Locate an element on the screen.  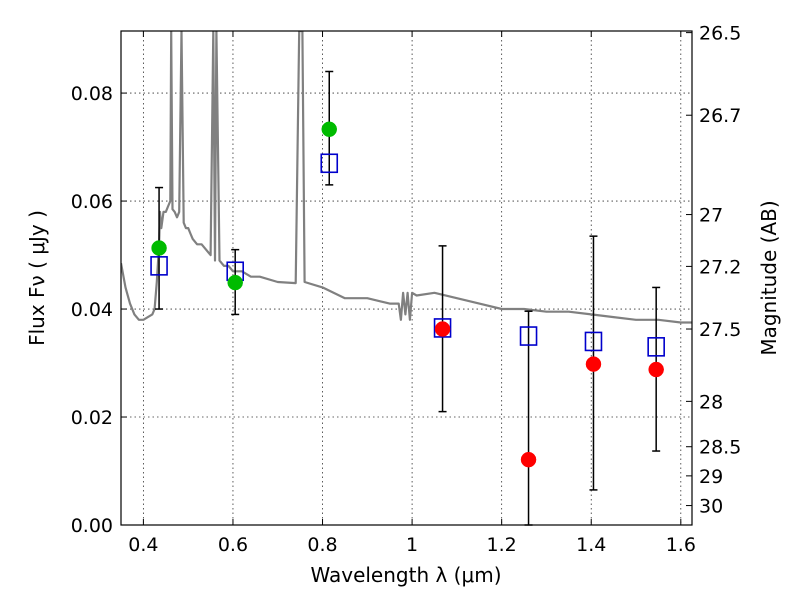
x-tick-label: 1 is located at coordinates (412, 545).